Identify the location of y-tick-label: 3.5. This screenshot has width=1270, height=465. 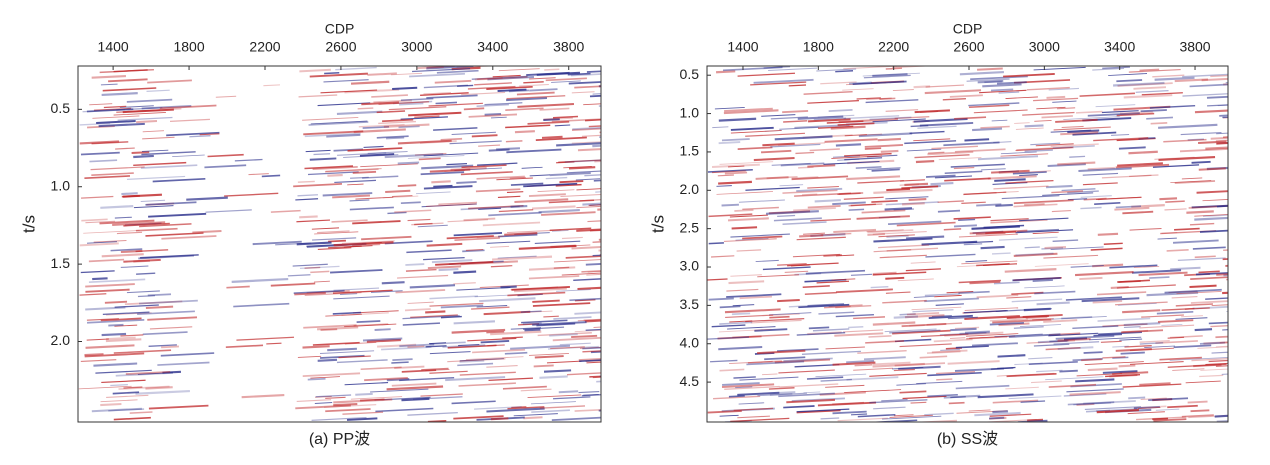
(690, 304).